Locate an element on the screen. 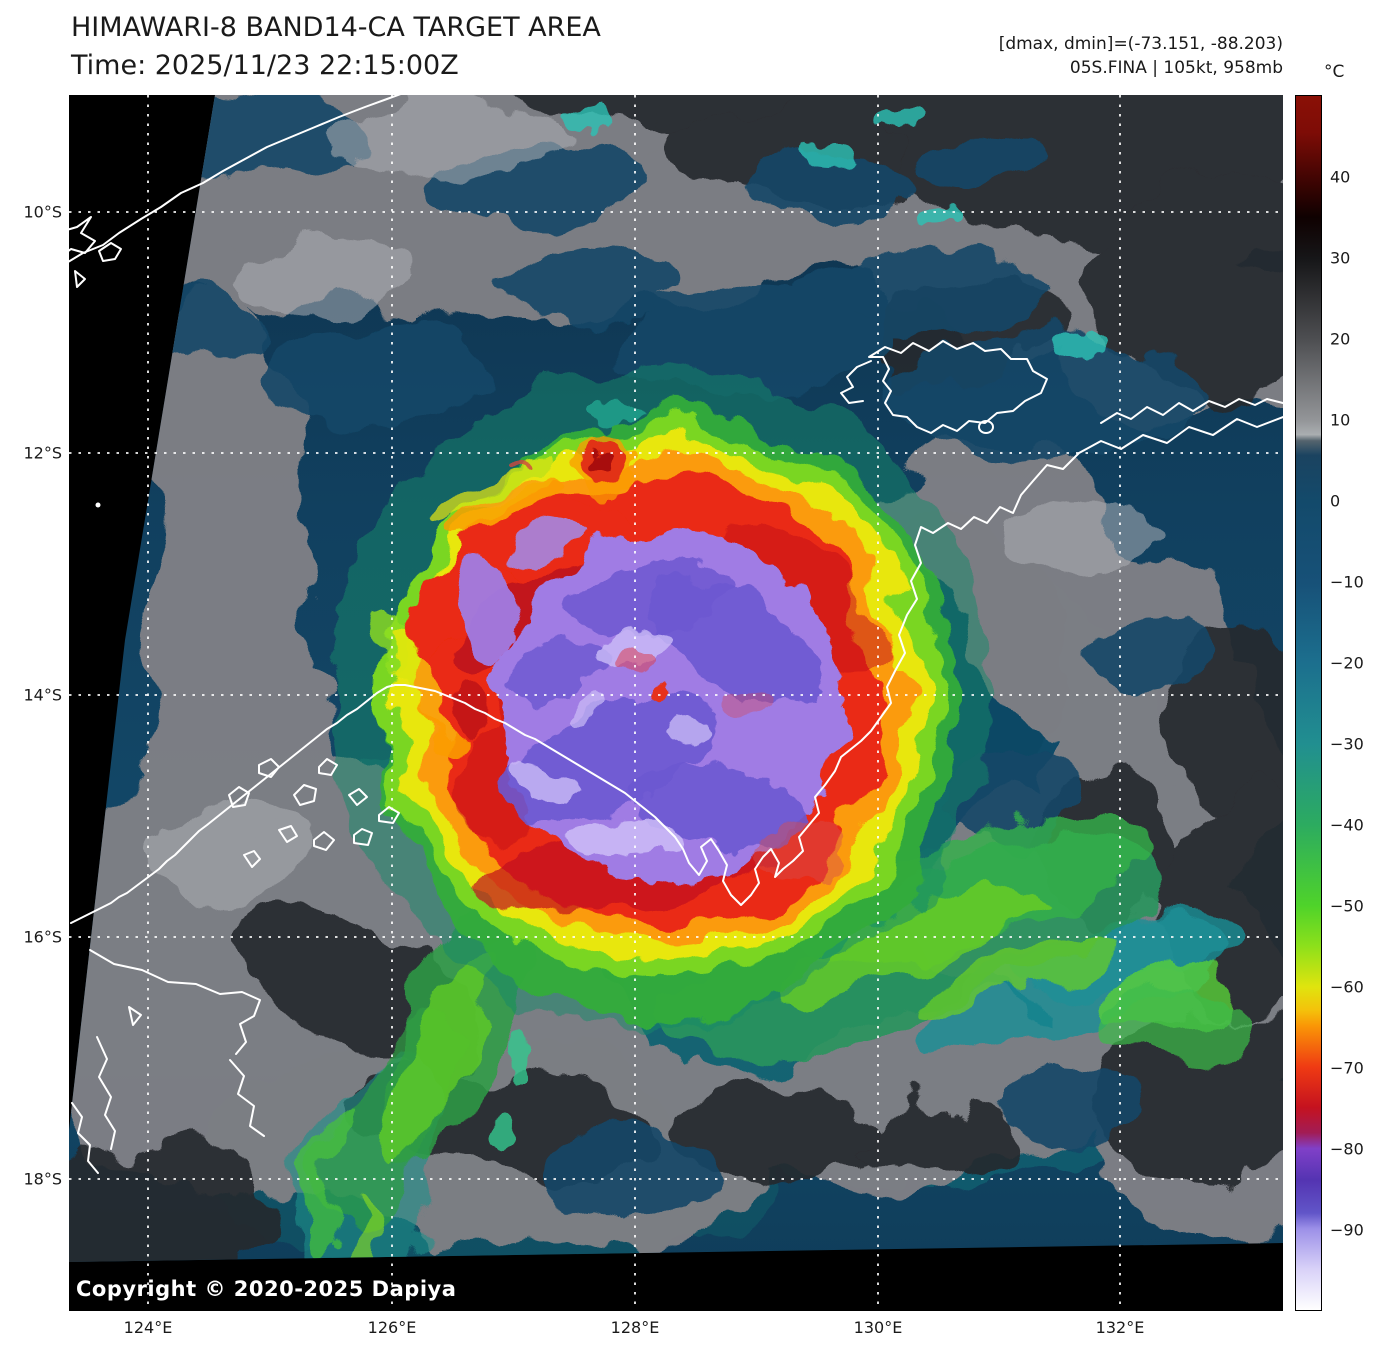  lat-tick-label: 18°S is located at coordinates (42, 1179).